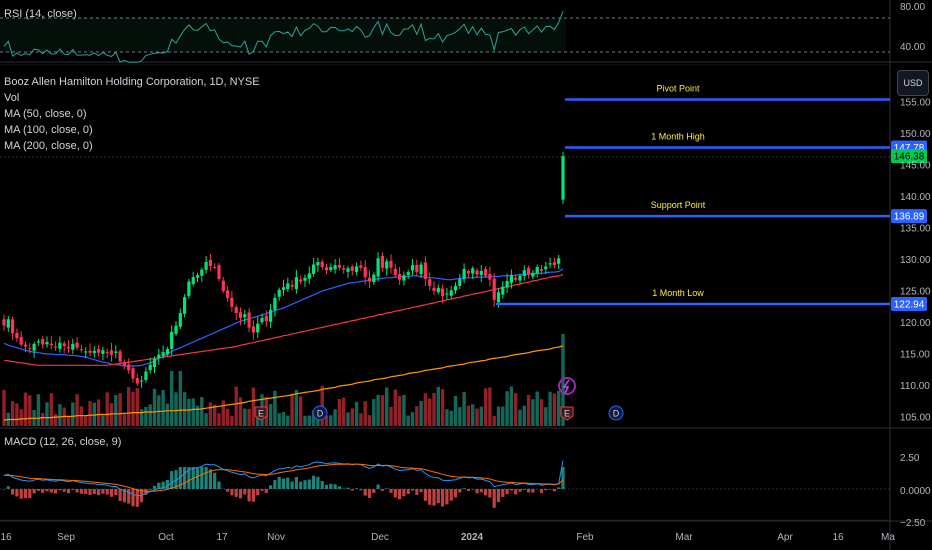 This screenshot has width=932, height=550. I want to click on vol-legend: Vol, so click(12, 98).